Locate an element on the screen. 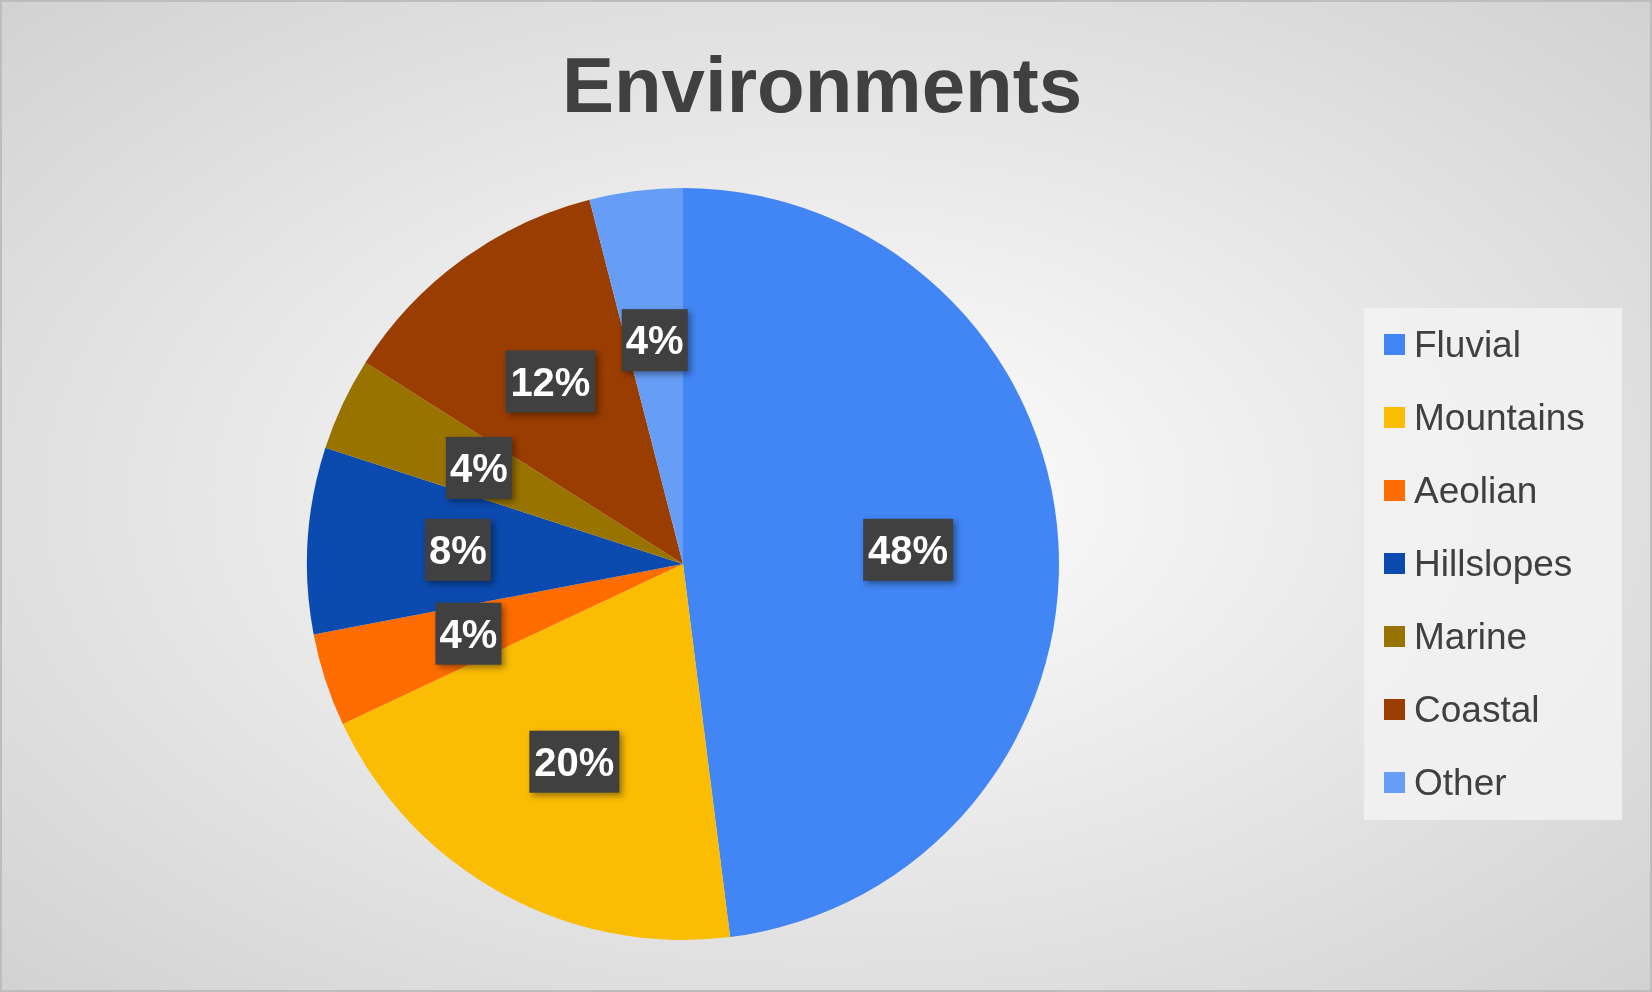 This screenshot has height=992, width=1652. data-label: 20% is located at coordinates (574, 761).